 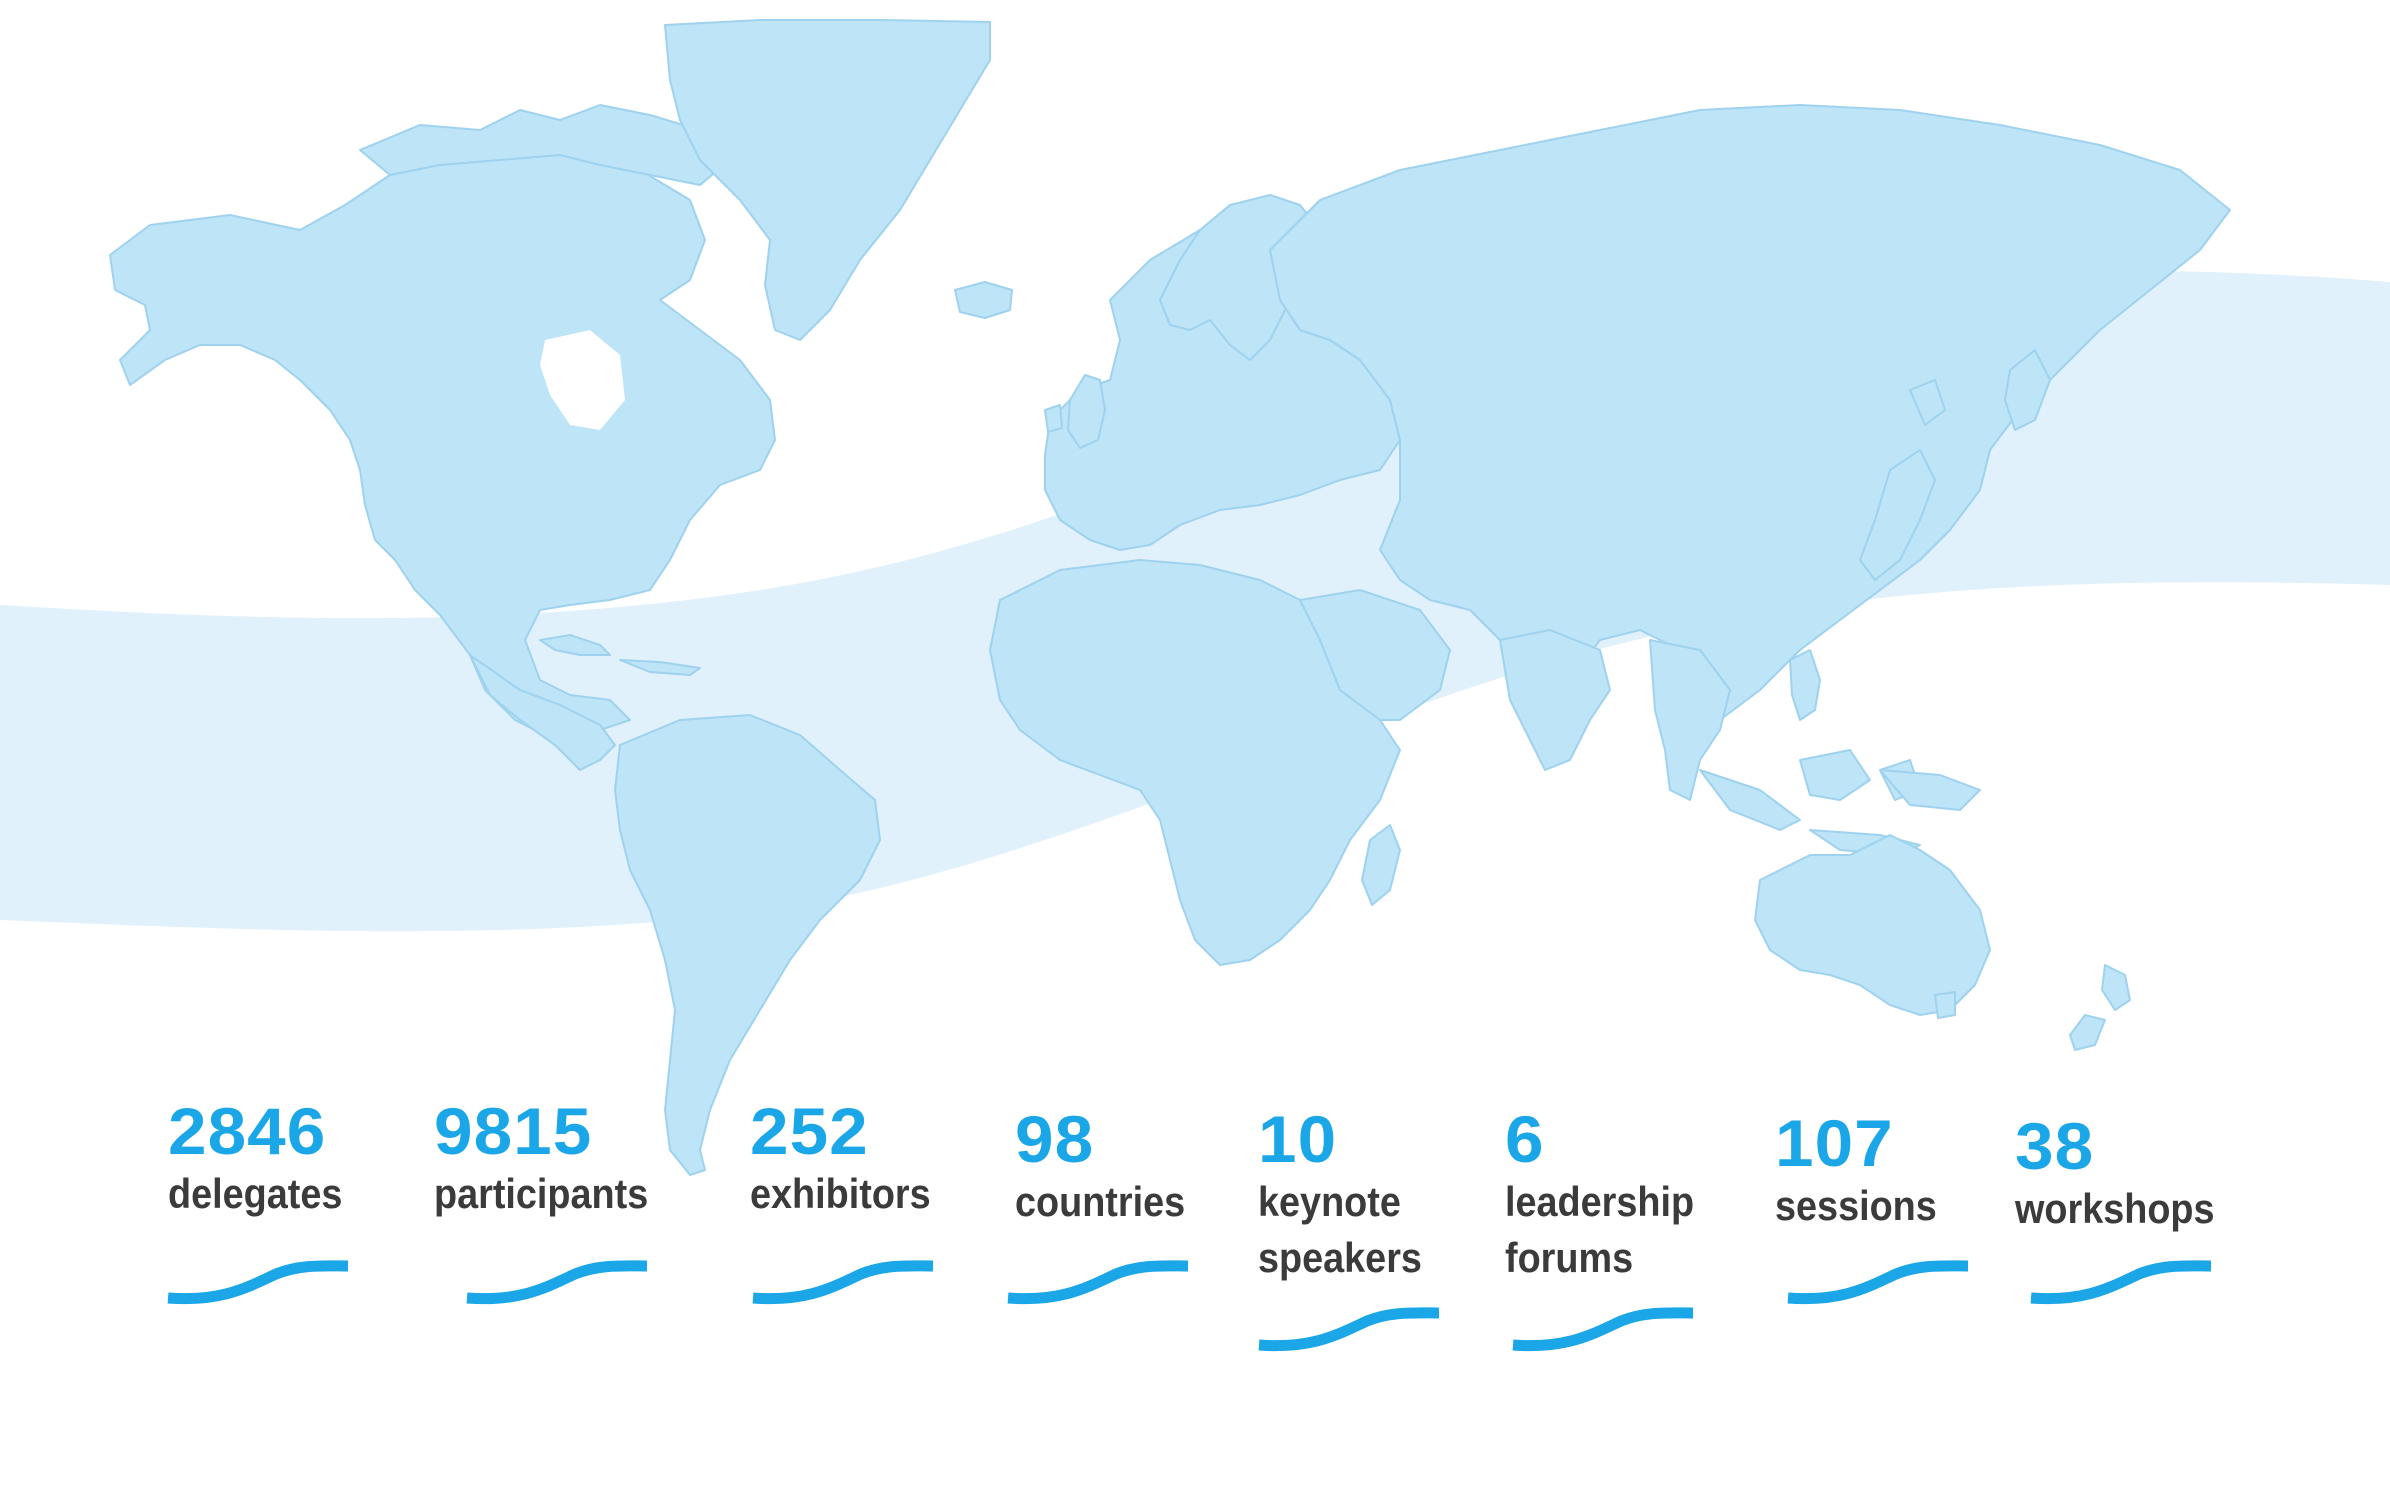 What do you see at coordinates (2121, 1282) in the screenshot?
I see `swoosh-workshops` at bounding box center [2121, 1282].